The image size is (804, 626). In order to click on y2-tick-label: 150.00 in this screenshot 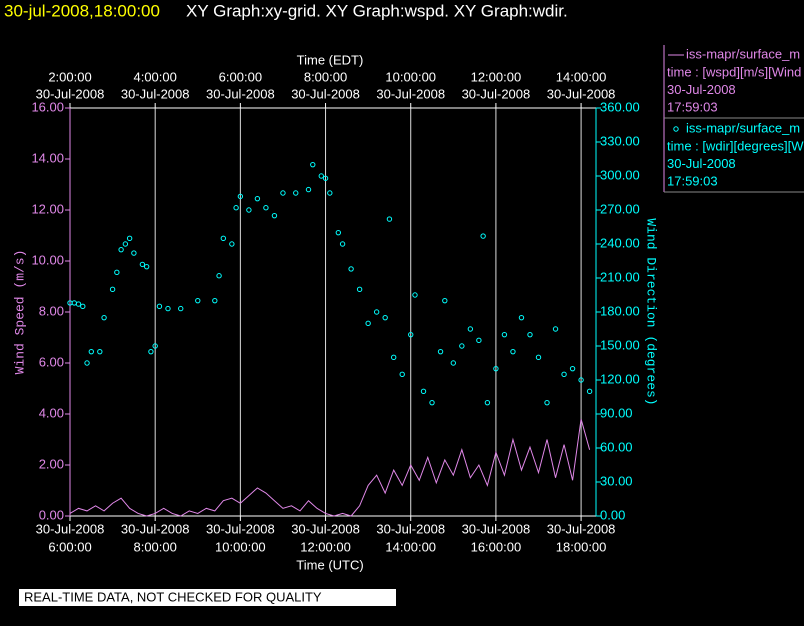, I will do `click(620, 344)`.